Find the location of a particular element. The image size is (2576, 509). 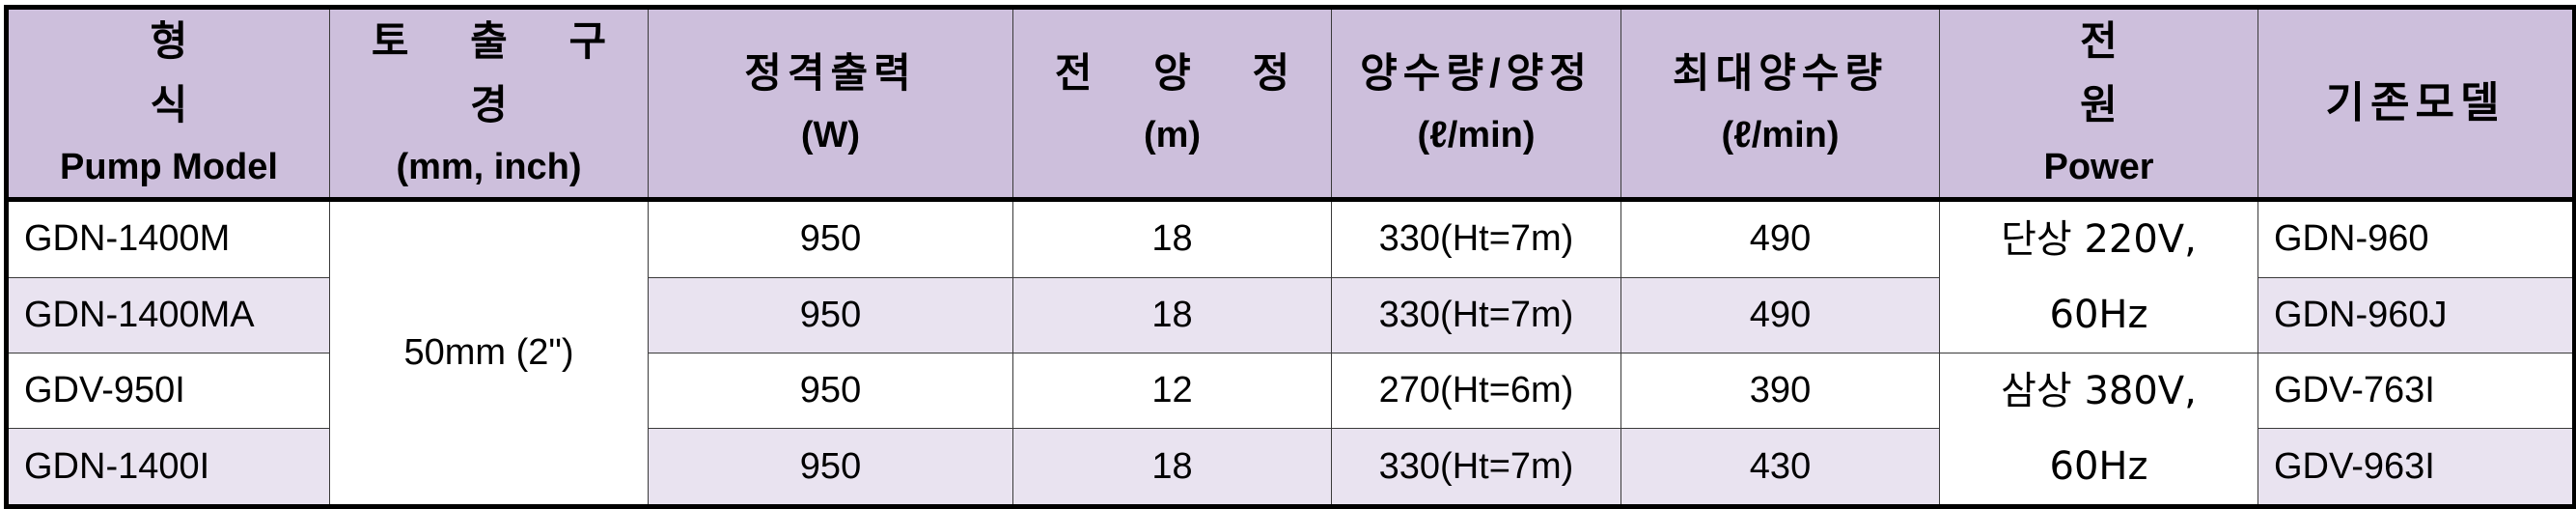

power-line1: 삼상 380V, is located at coordinates (2099, 391).